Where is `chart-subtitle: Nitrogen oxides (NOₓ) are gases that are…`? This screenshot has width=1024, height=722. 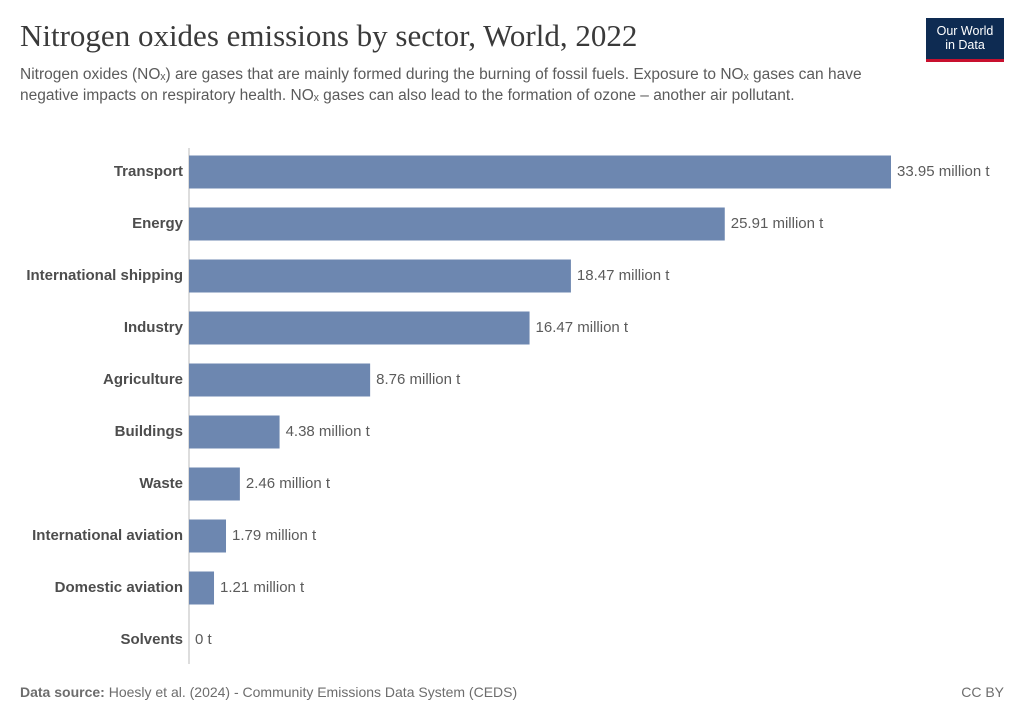
chart-subtitle: Nitrogen oxides (NOₓ) are gases that are… is located at coordinates (441, 85).